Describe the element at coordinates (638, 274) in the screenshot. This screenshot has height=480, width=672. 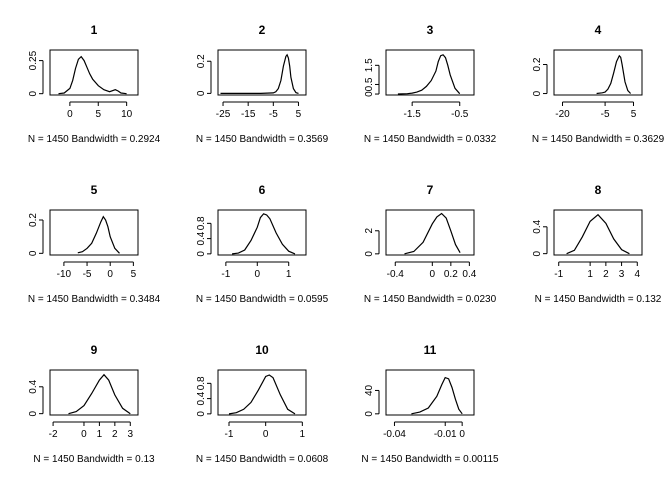
I see `x-tick-label: 4` at that location.